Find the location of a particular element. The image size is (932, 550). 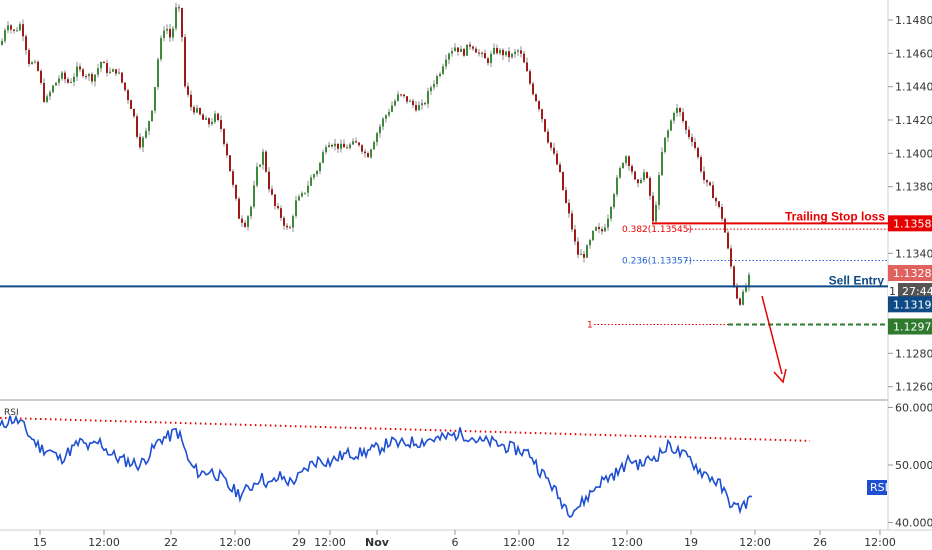

price-tick-label: 1.14800 is located at coordinates (913, 20).